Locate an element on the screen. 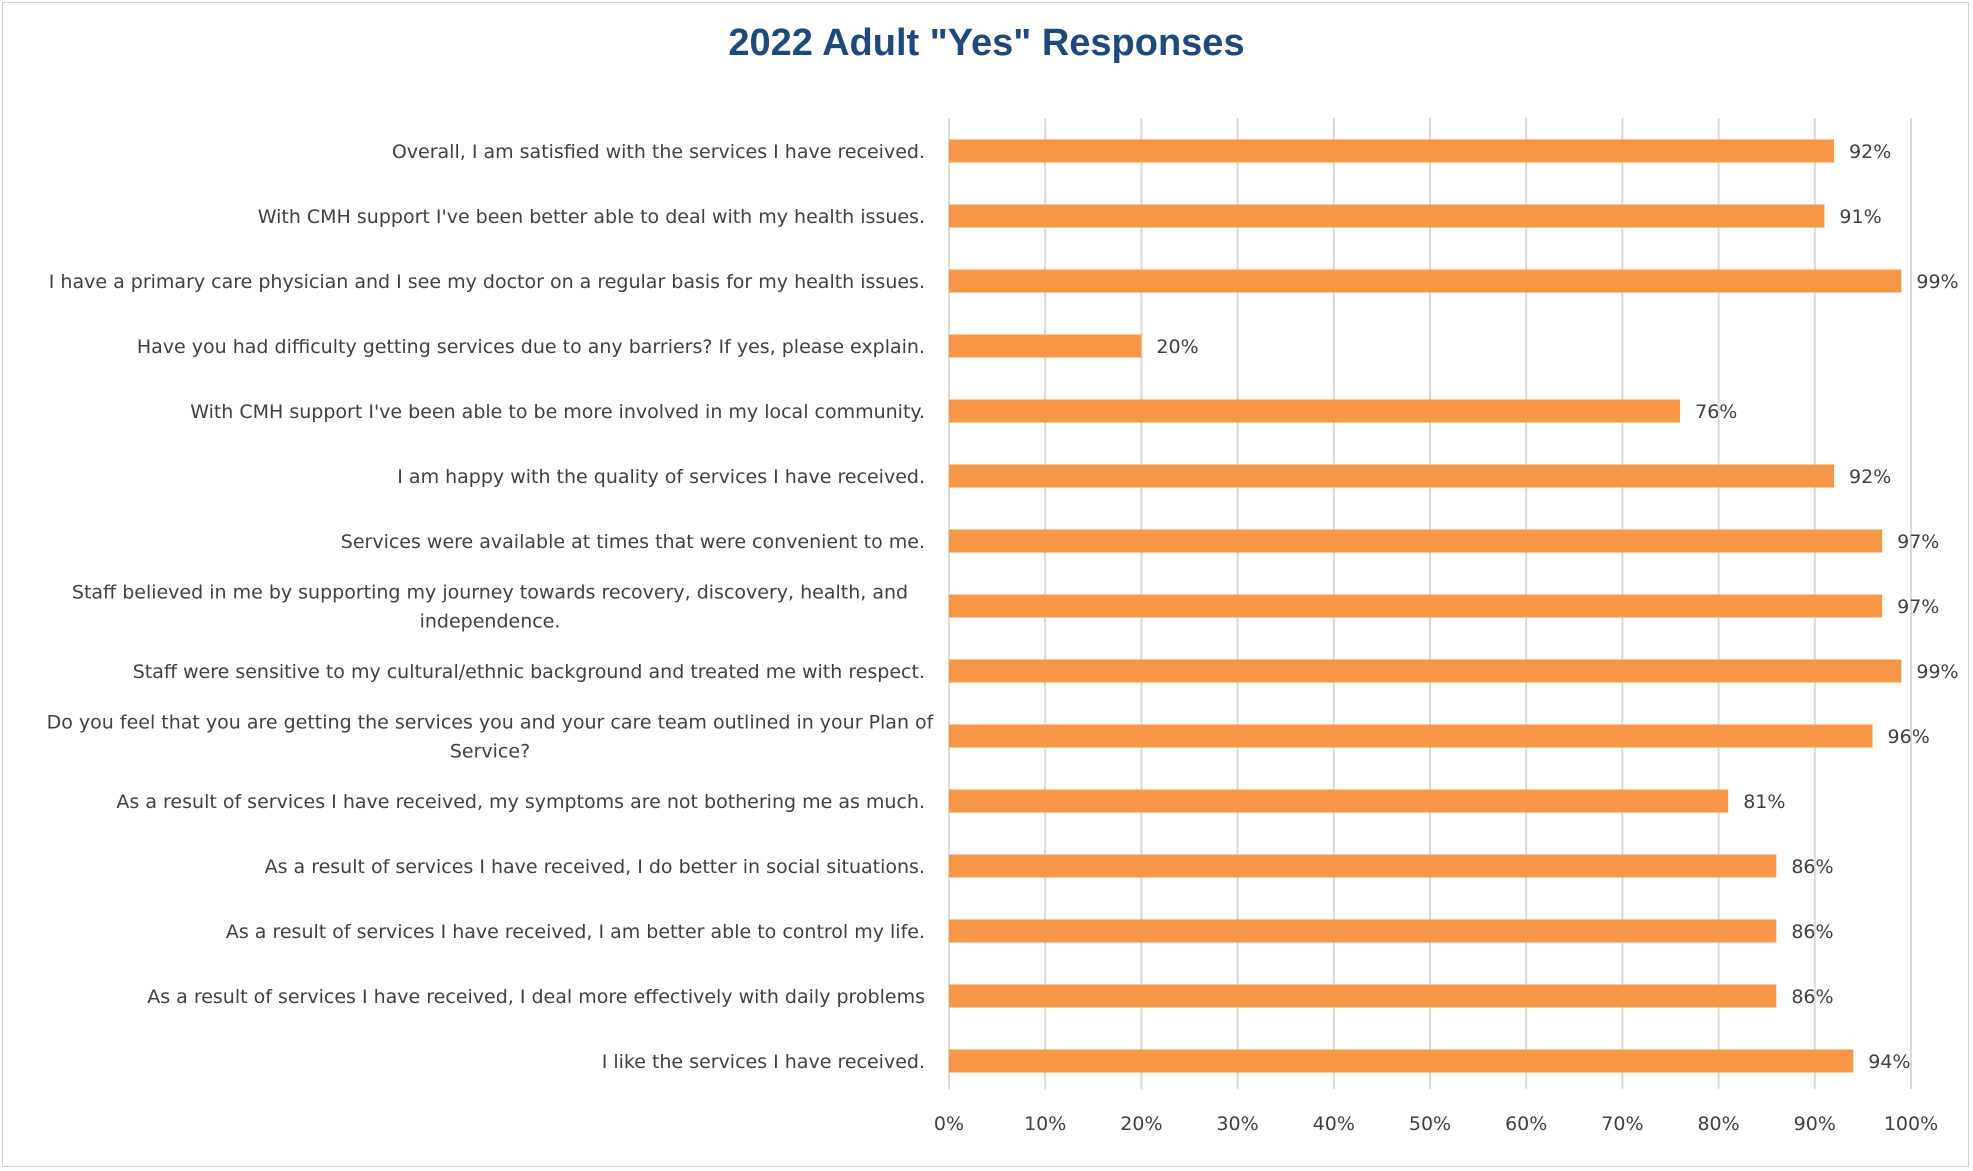 The image size is (1973, 1171). data-label: 20% is located at coordinates (1177, 347).